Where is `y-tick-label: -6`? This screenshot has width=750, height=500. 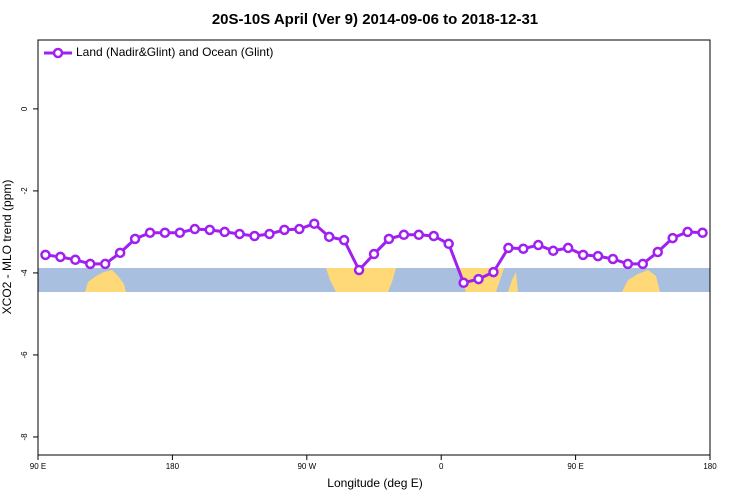
y-tick-label: -6 is located at coordinates (24, 355).